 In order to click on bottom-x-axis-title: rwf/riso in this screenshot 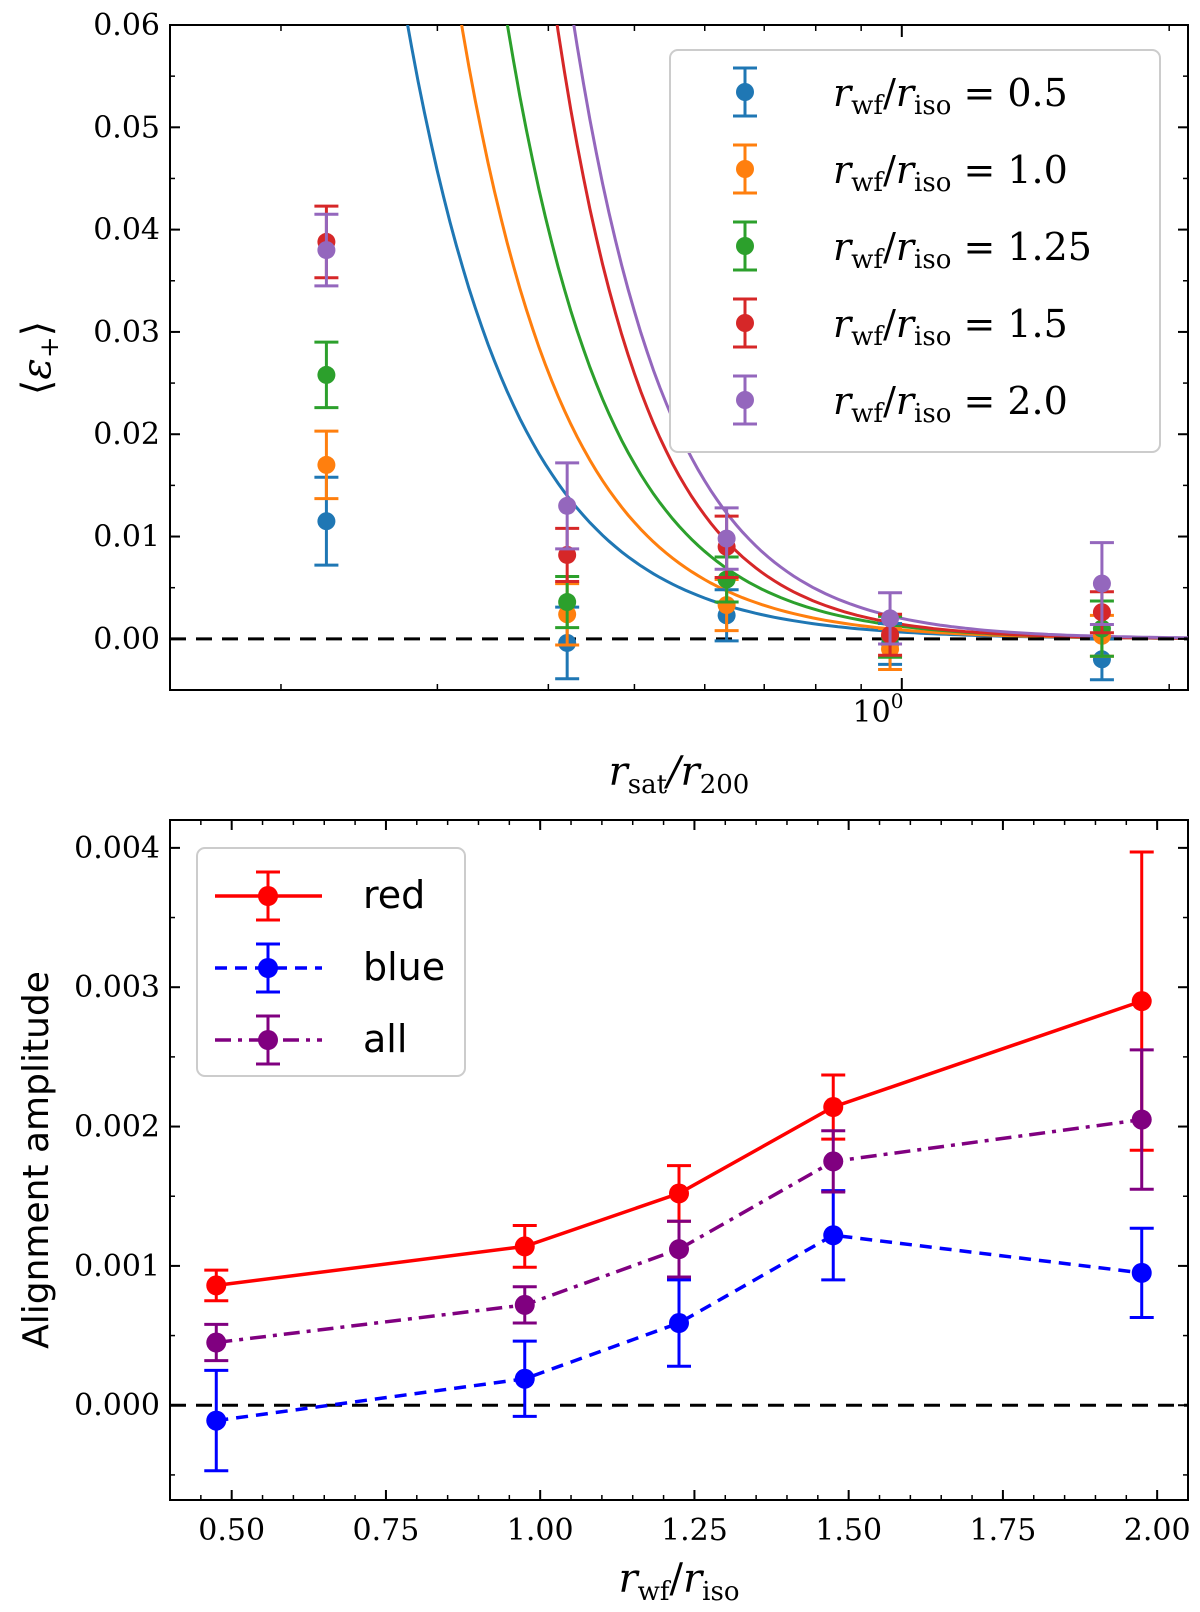, I will do `click(679, 1581)`.